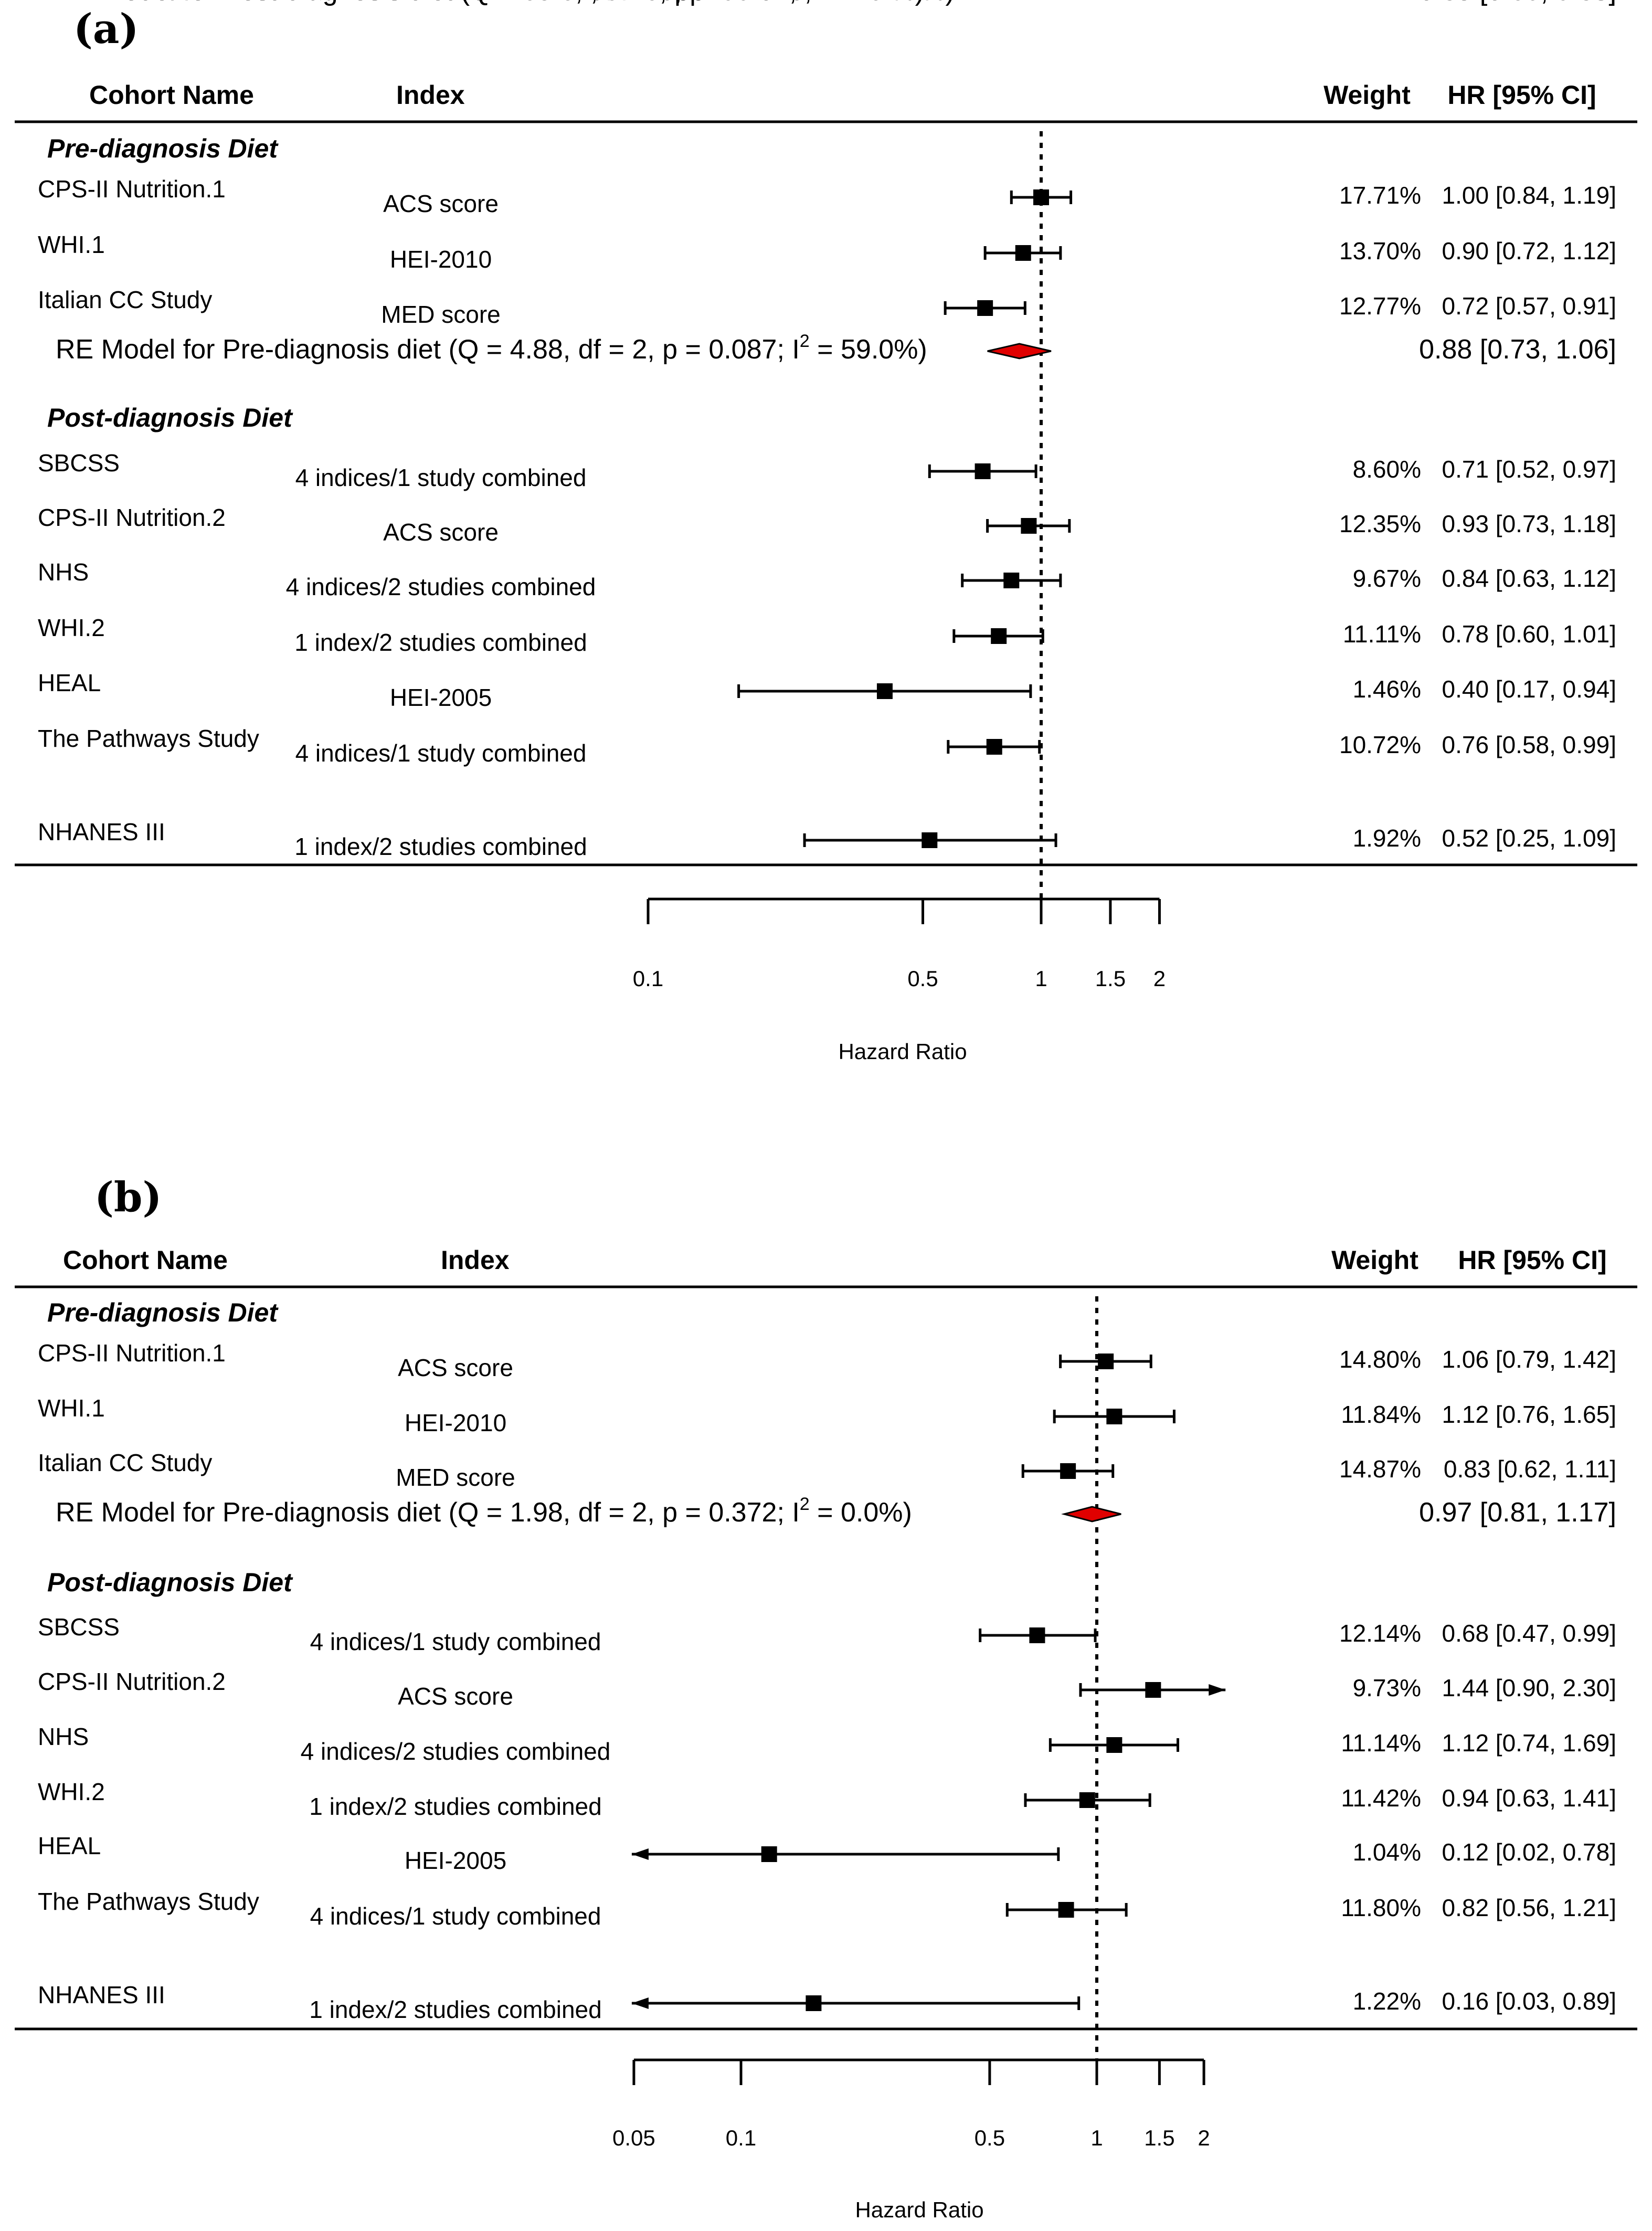 The width and height of the screenshot is (1652, 2231). Describe the element at coordinates (1380, 744) in the screenshot. I see `weight-value: 10.72%` at that location.